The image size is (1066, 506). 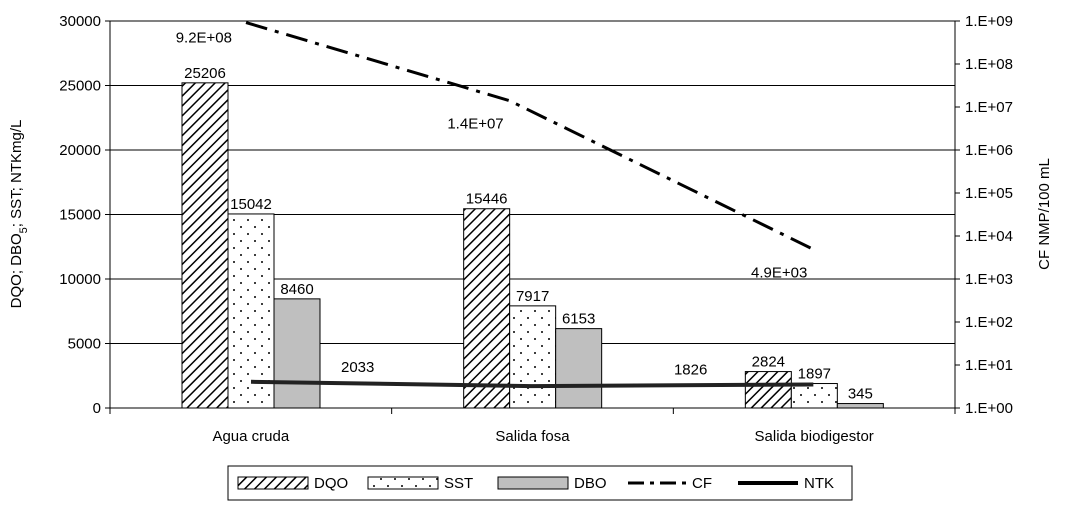 What do you see at coordinates (205, 73) in the screenshot?
I see `bar-value-label: 25206` at bounding box center [205, 73].